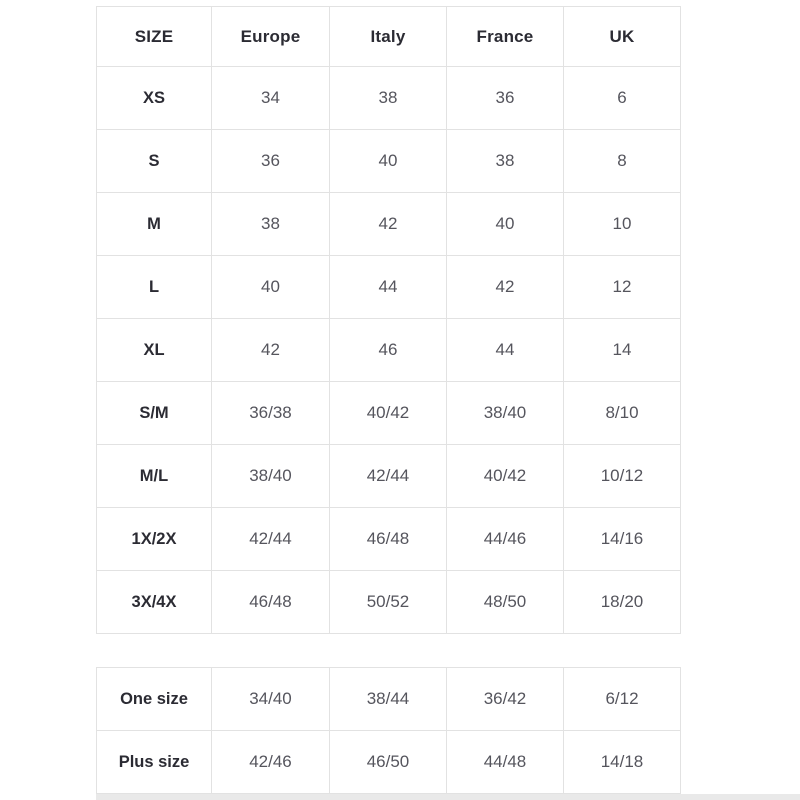 Image resolution: width=800 pixels, height=800 pixels. What do you see at coordinates (154, 287) in the screenshot?
I see `size-label-cell: L` at bounding box center [154, 287].